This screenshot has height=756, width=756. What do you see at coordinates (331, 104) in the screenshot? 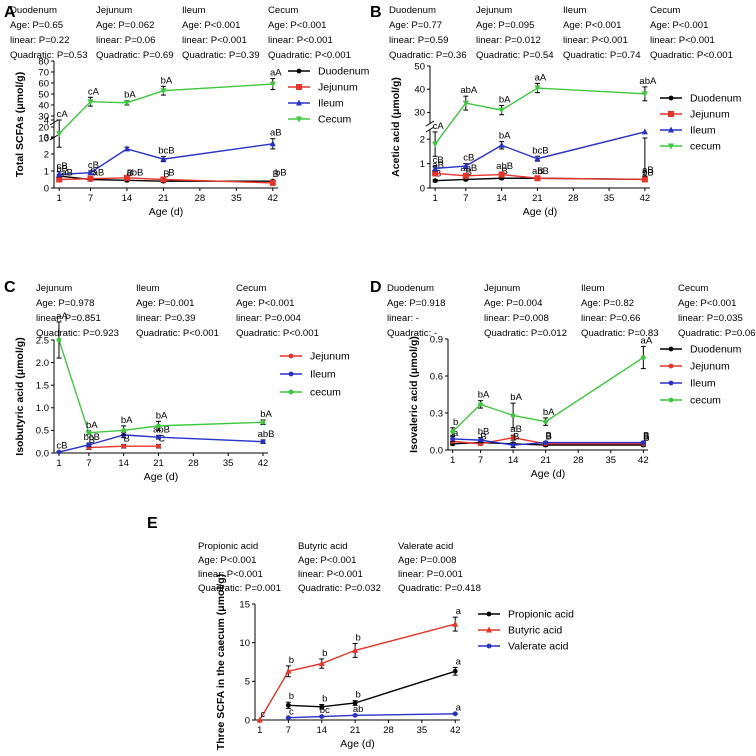
I see `legend-label: Ileum` at bounding box center [331, 104].